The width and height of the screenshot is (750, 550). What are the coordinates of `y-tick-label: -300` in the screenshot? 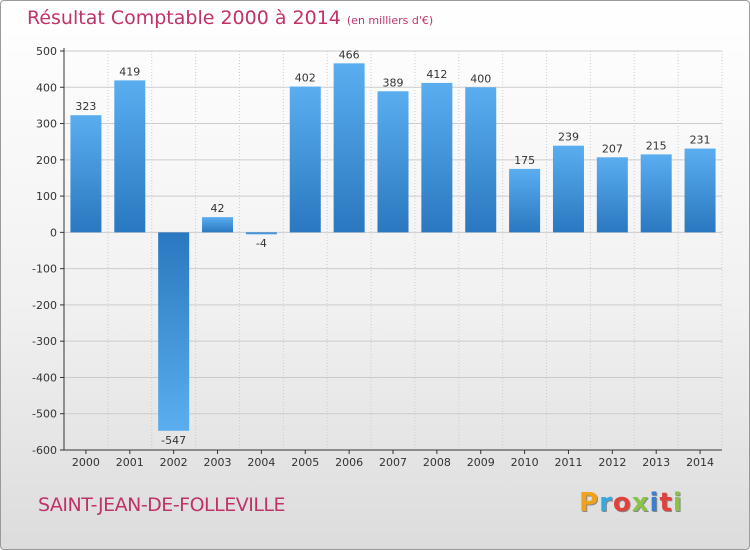 It's located at (44, 341).